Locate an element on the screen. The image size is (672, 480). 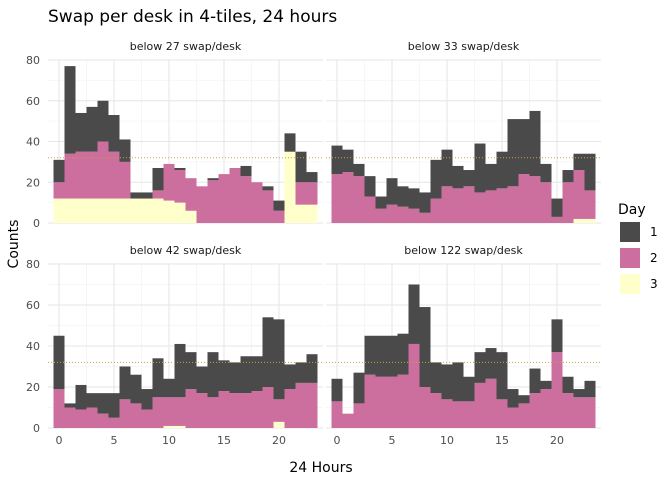
chart-title: Swap per desk in 4-tiles, 24 hours is located at coordinates (192, 17).